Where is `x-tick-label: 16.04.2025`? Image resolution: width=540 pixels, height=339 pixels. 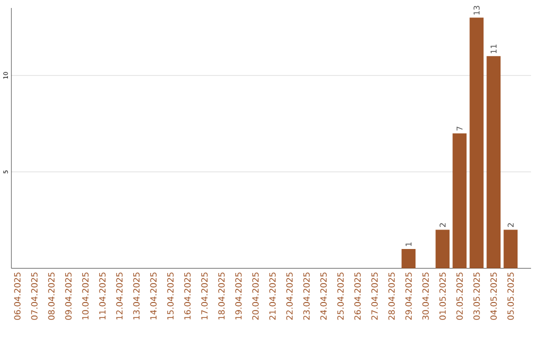
x-tick-label: 16.04.2025 is located at coordinates (187, 296).